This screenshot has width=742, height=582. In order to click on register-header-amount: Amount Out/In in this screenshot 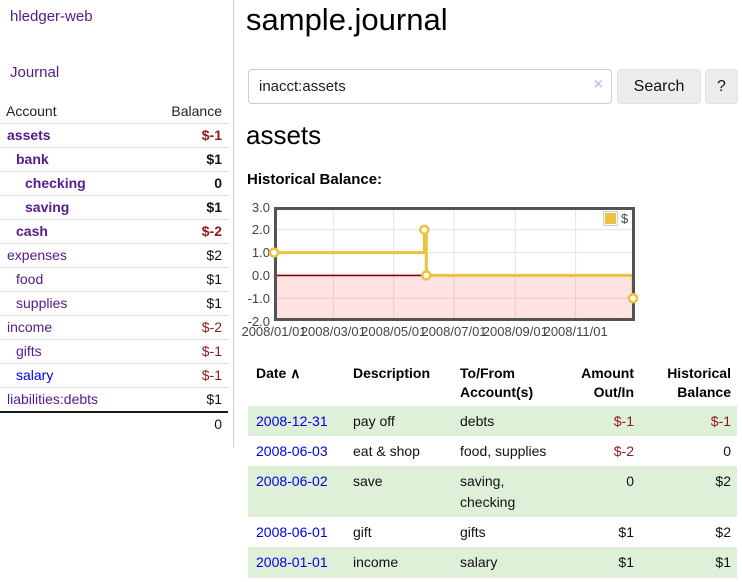, I will do `click(607, 382)`.